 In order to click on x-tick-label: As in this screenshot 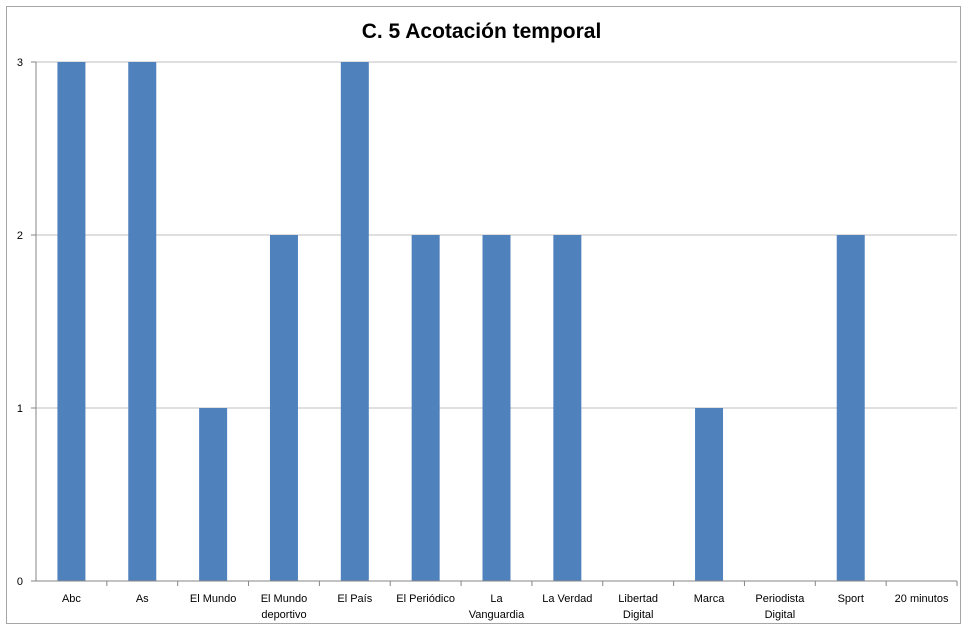, I will do `click(142, 599)`.